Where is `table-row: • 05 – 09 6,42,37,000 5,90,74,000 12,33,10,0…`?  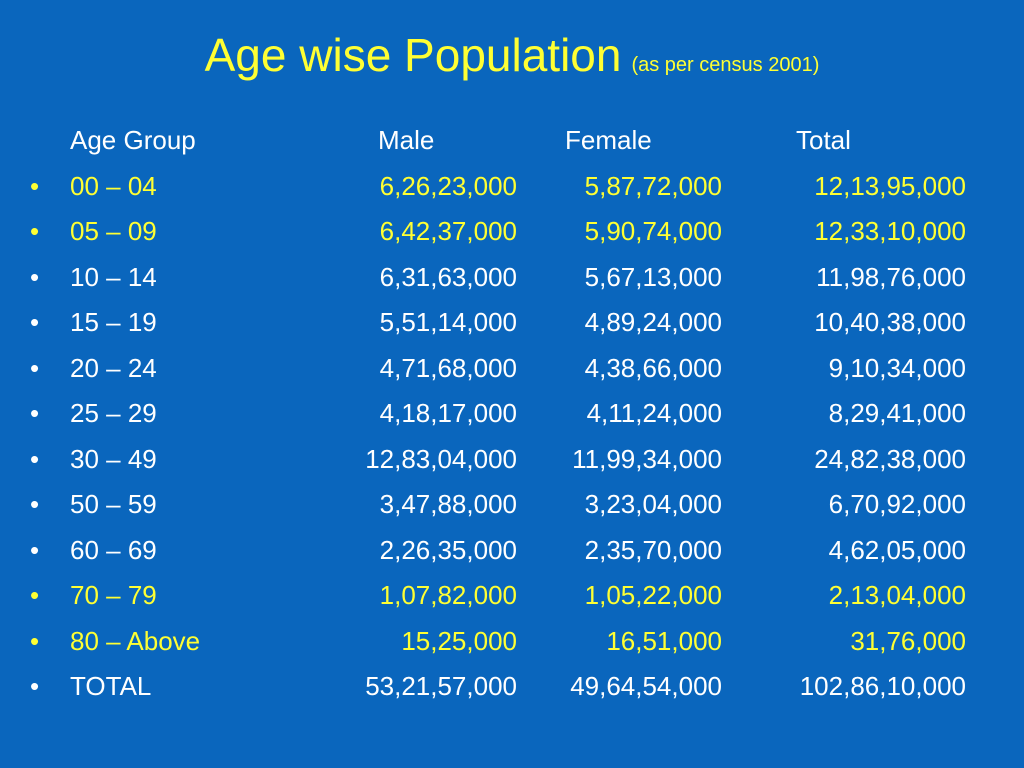 table-row: • 05 – 09 6,42,37,000 5,90,74,000 12,33,10,0… is located at coordinates (512, 232).